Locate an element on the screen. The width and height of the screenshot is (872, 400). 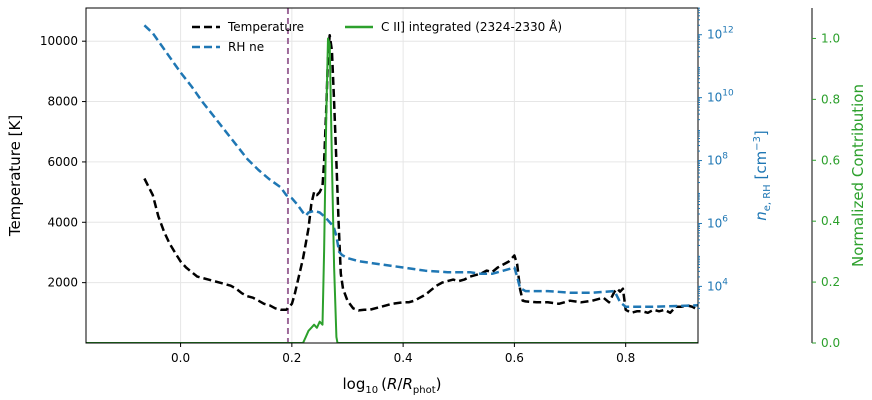
y-right2-title: Normalized Contribution is located at coordinates (858, 175).